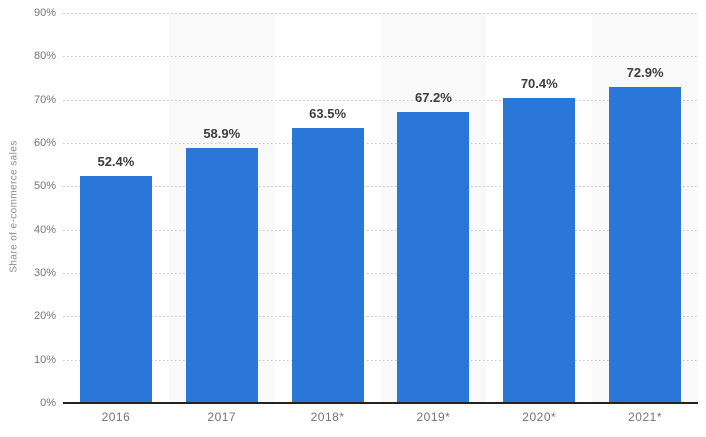  I want to click on y-tick-30%: 30%, so click(44, 273).